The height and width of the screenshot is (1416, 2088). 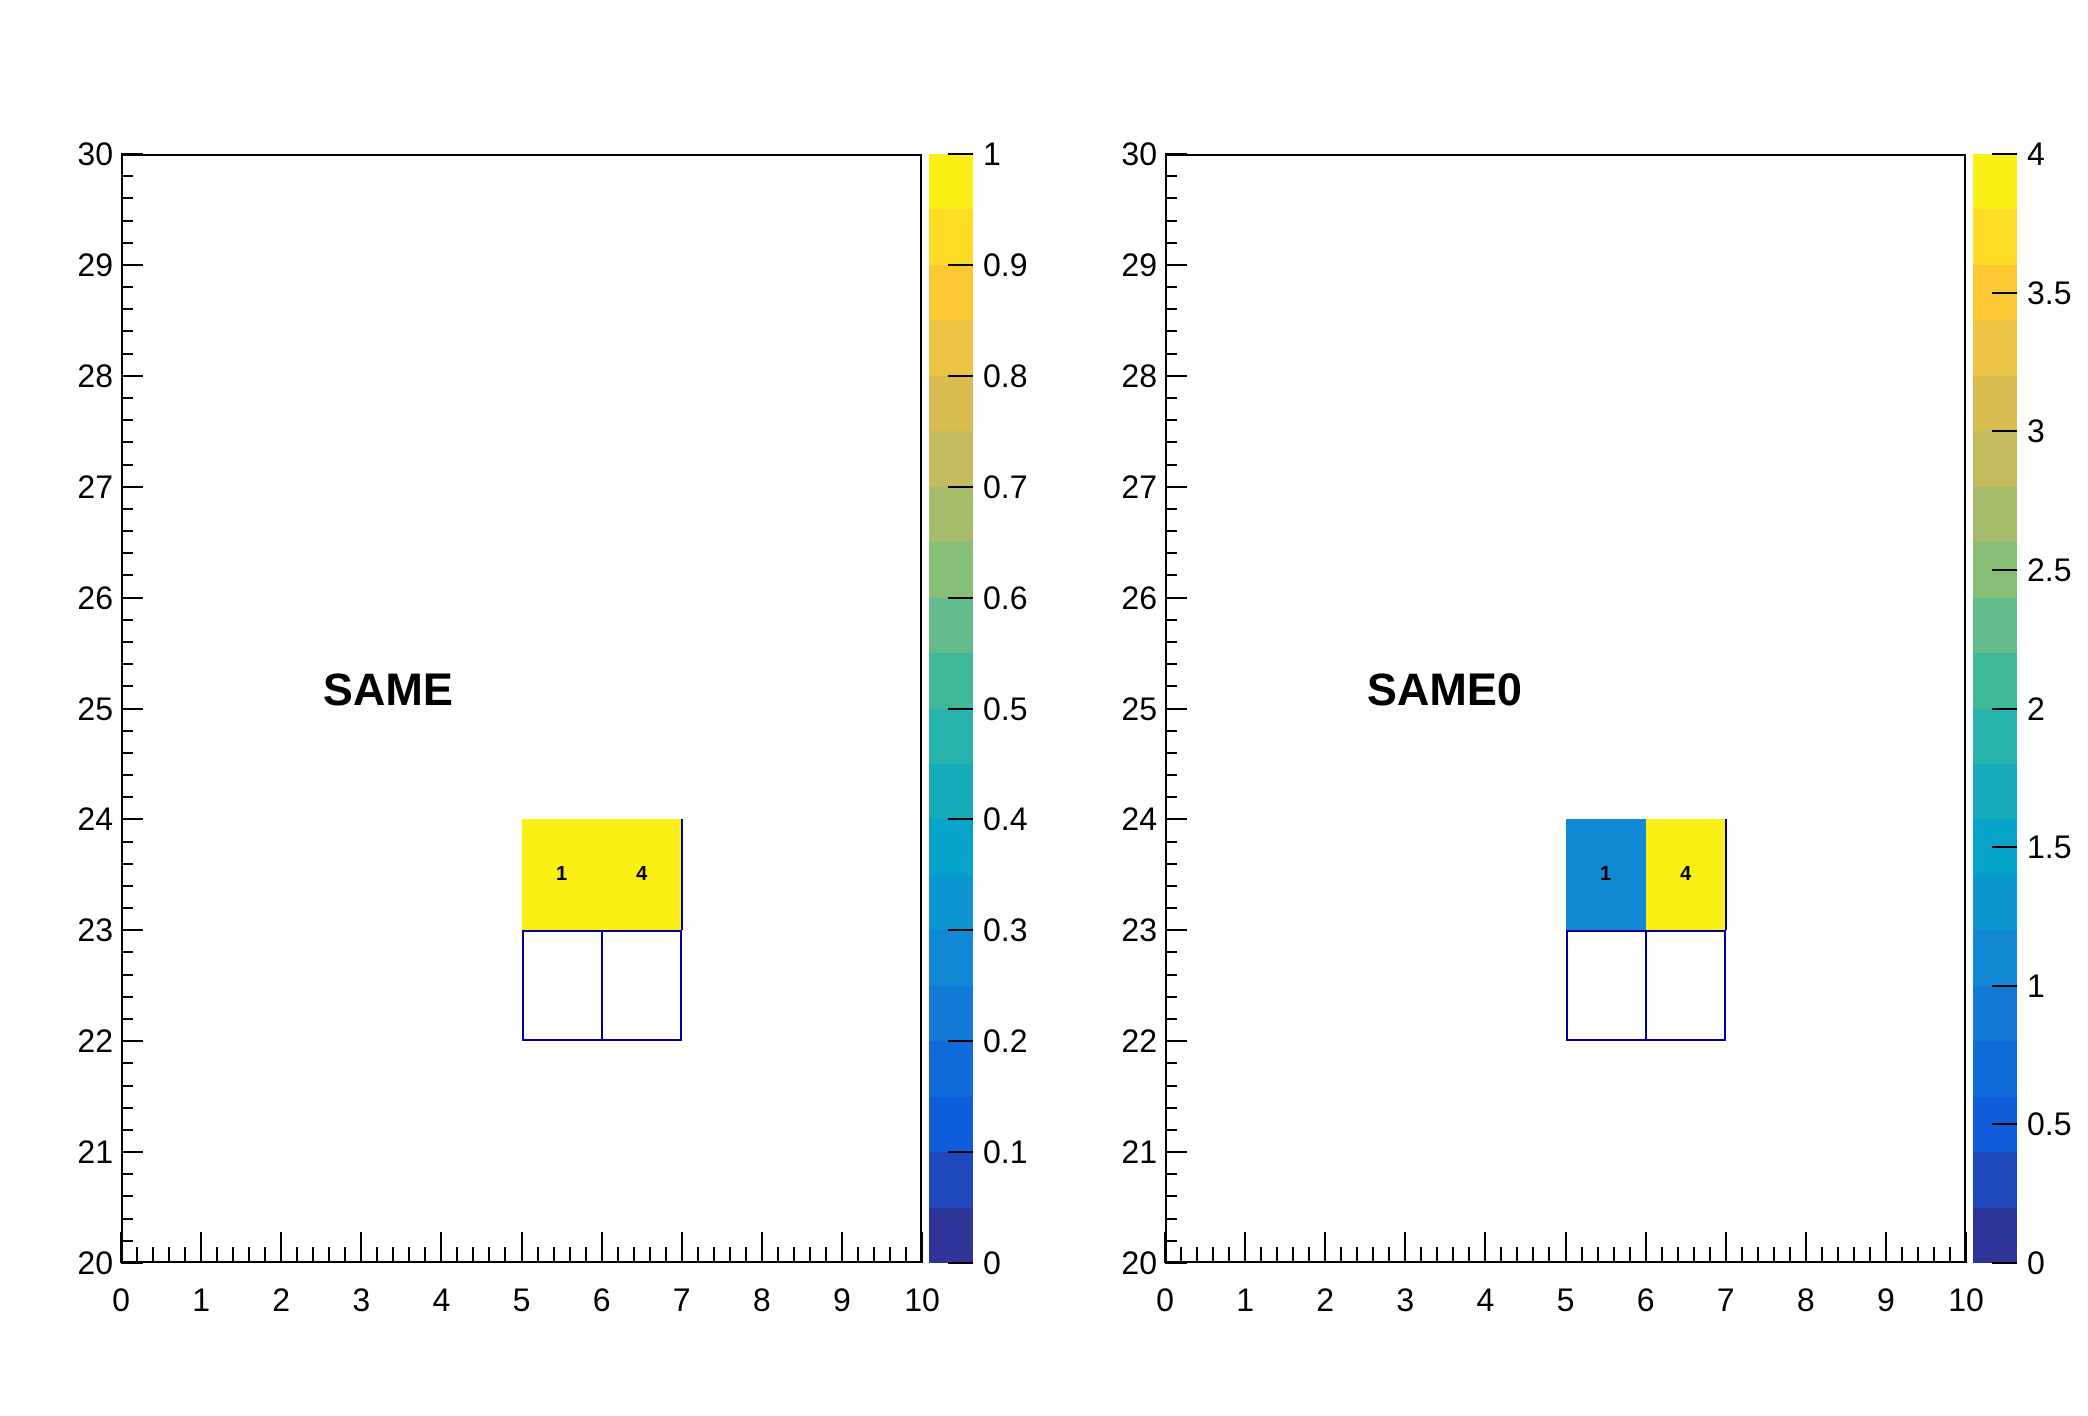 What do you see at coordinates (1139, 819) in the screenshot?
I see `y-axis-tick-label: 24` at bounding box center [1139, 819].